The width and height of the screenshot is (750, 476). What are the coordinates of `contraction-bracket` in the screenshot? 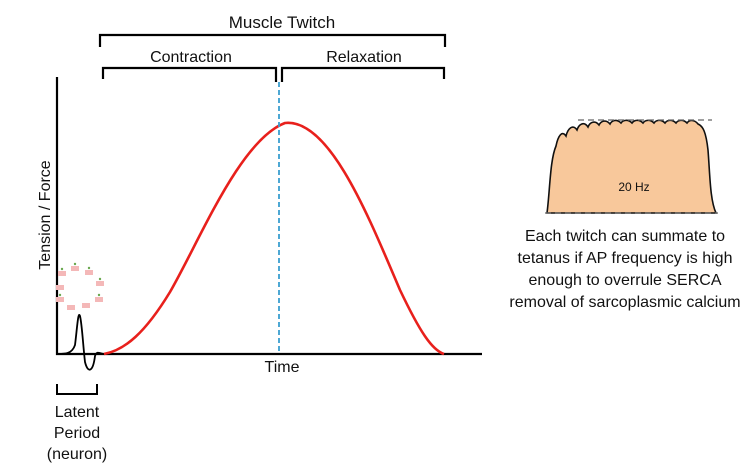 It's located at (189, 74).